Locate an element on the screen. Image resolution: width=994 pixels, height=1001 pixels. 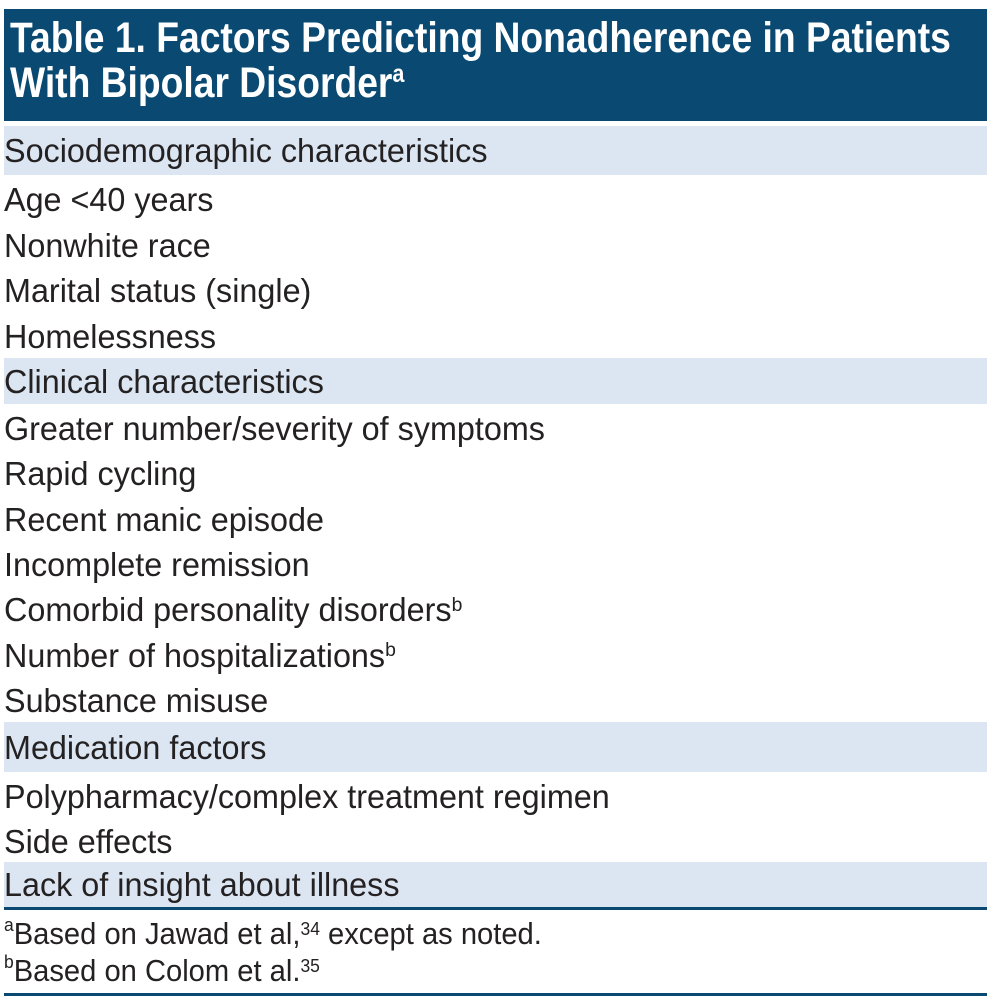
row-label: Polypharmacy/complex treatment regimen is located at coordinates (307, 797).